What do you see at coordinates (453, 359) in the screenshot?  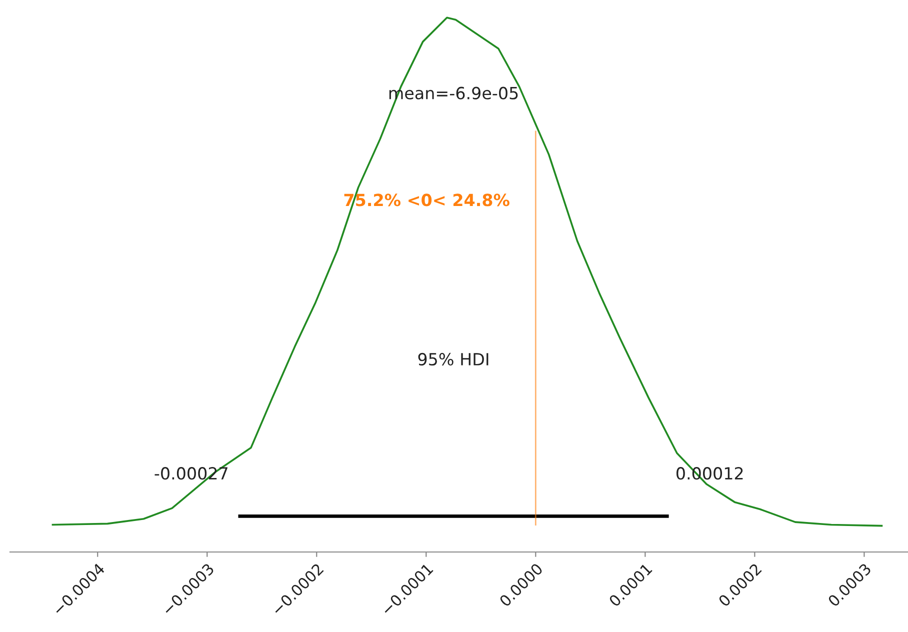 I see `text: 95% HDI` at bounding box center [453, 359].